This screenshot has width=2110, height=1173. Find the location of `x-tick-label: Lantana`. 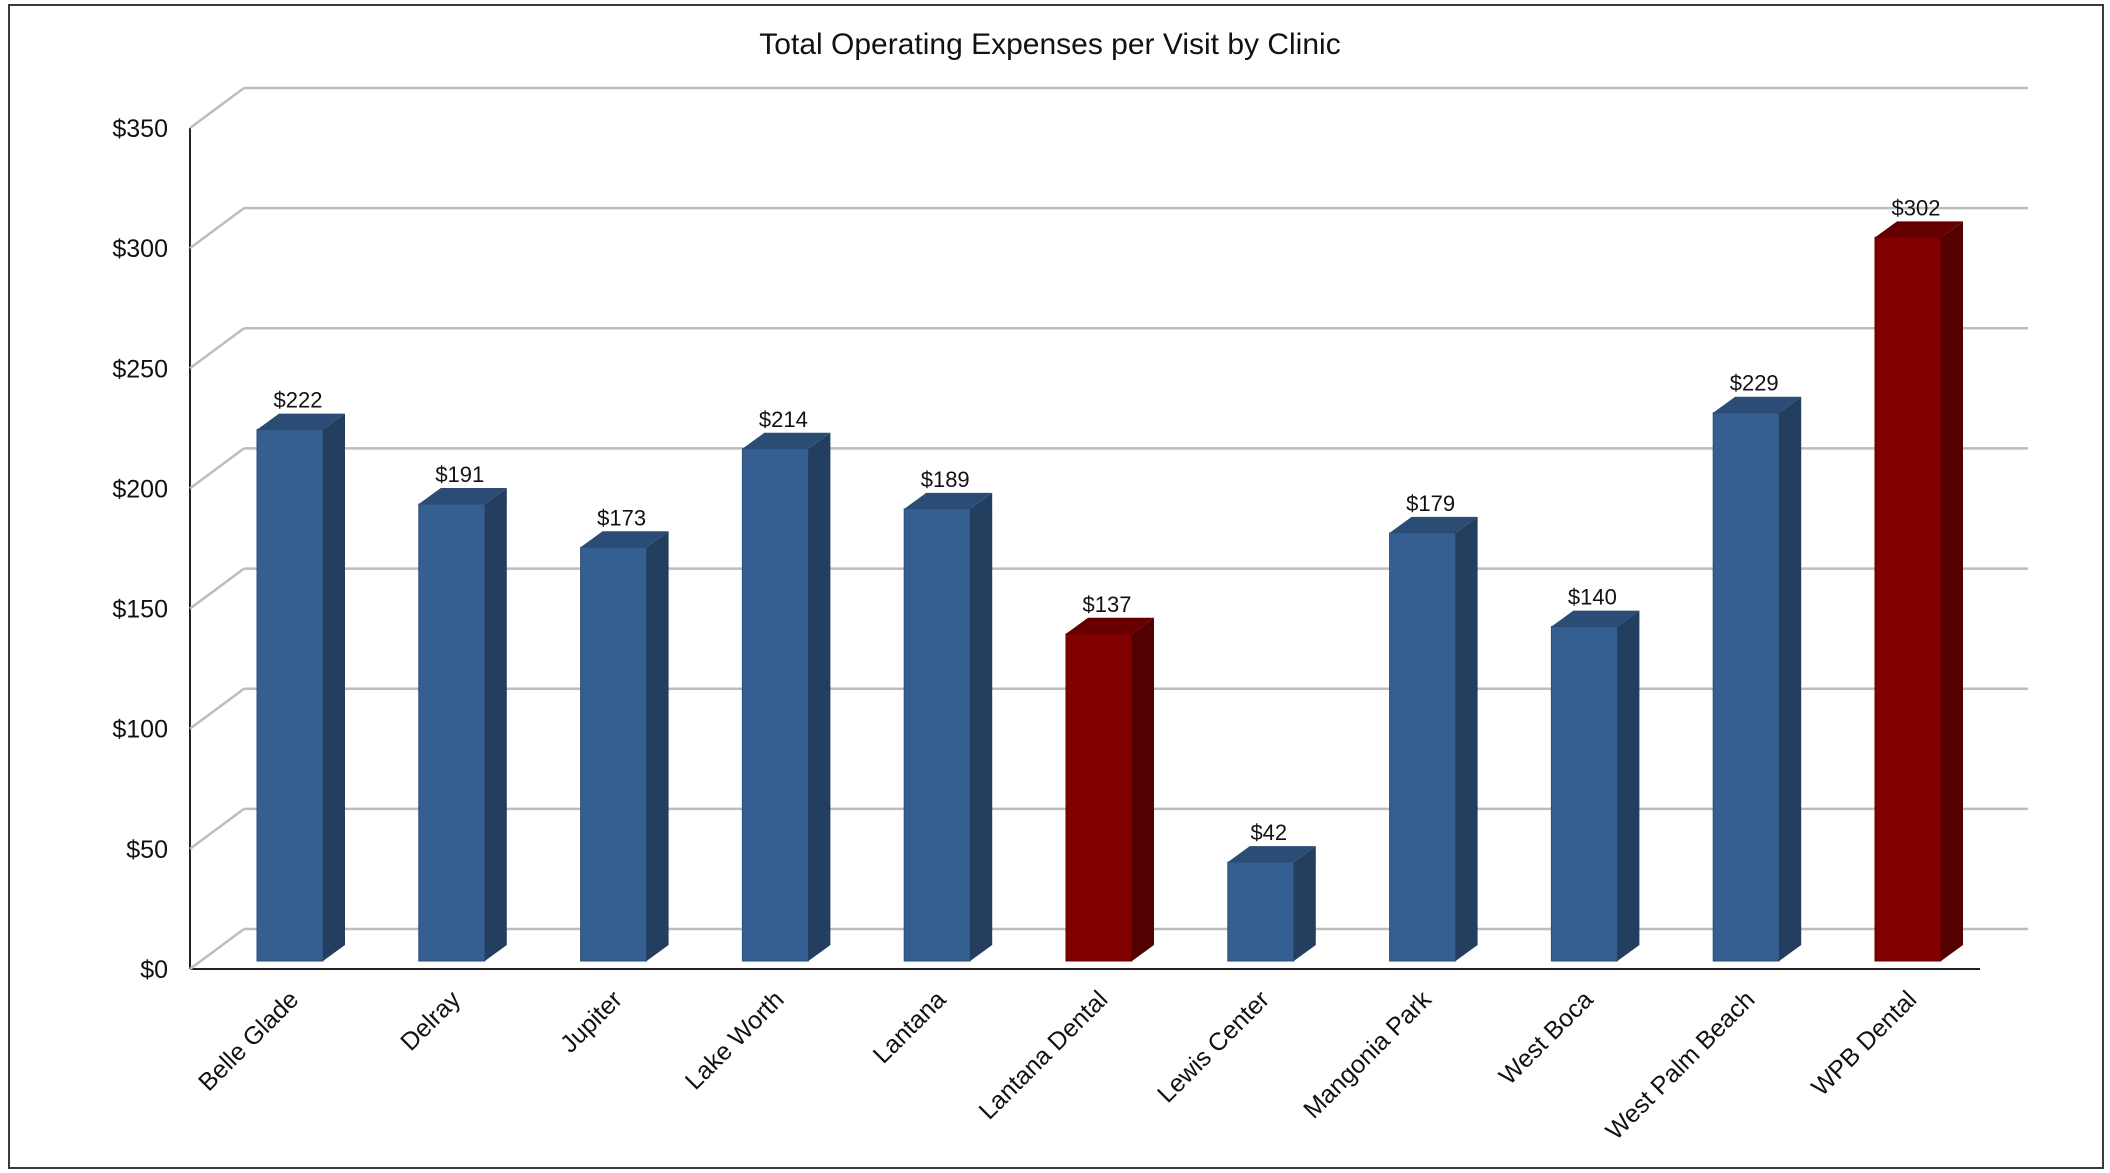

x-tick-label: Lantana is located at coordinates (910, 1027).